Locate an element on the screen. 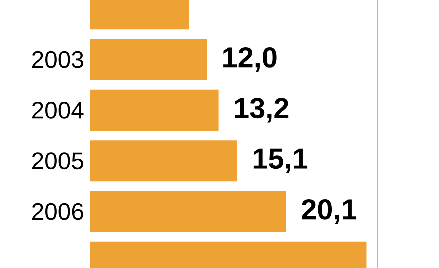 The image size is (439, 268). data-label: 12,0 is located at coordinates (250, 59).